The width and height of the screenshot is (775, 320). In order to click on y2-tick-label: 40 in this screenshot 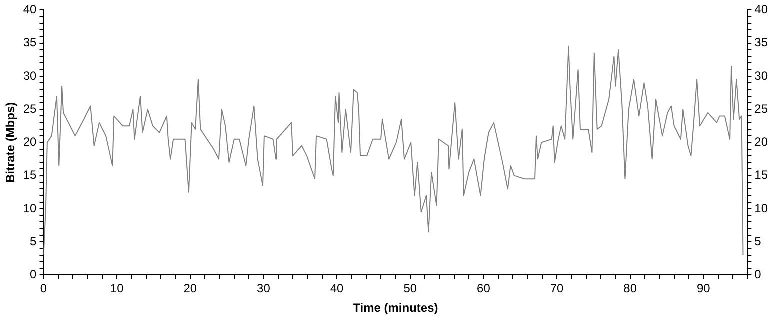, I will do `click(761, 9)`.